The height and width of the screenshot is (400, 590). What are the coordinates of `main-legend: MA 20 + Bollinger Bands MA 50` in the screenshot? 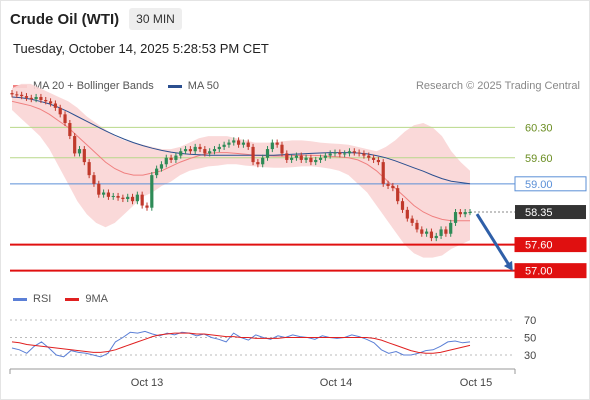 It's located at (123, 86).